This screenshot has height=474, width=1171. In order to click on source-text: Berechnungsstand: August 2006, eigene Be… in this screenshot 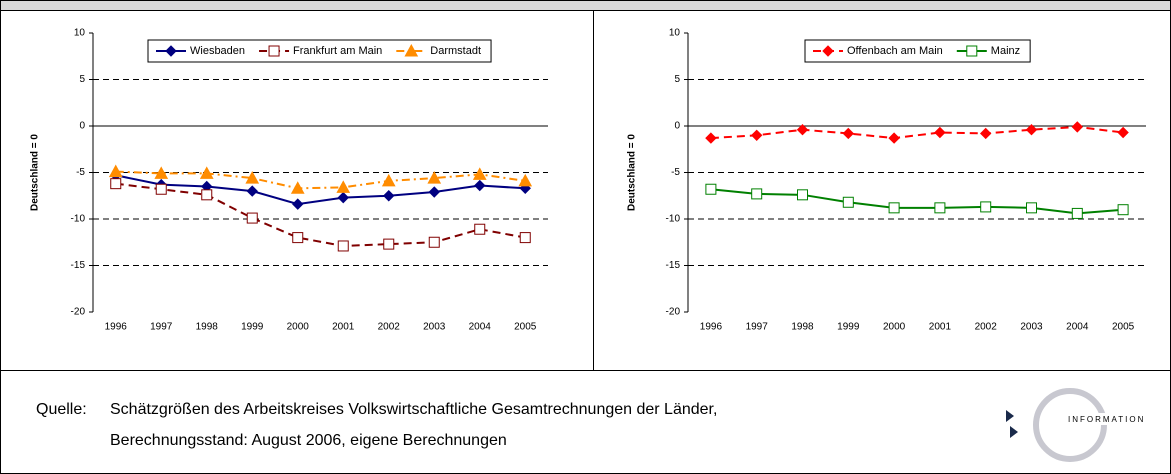, I will do `click(308, 440)`.